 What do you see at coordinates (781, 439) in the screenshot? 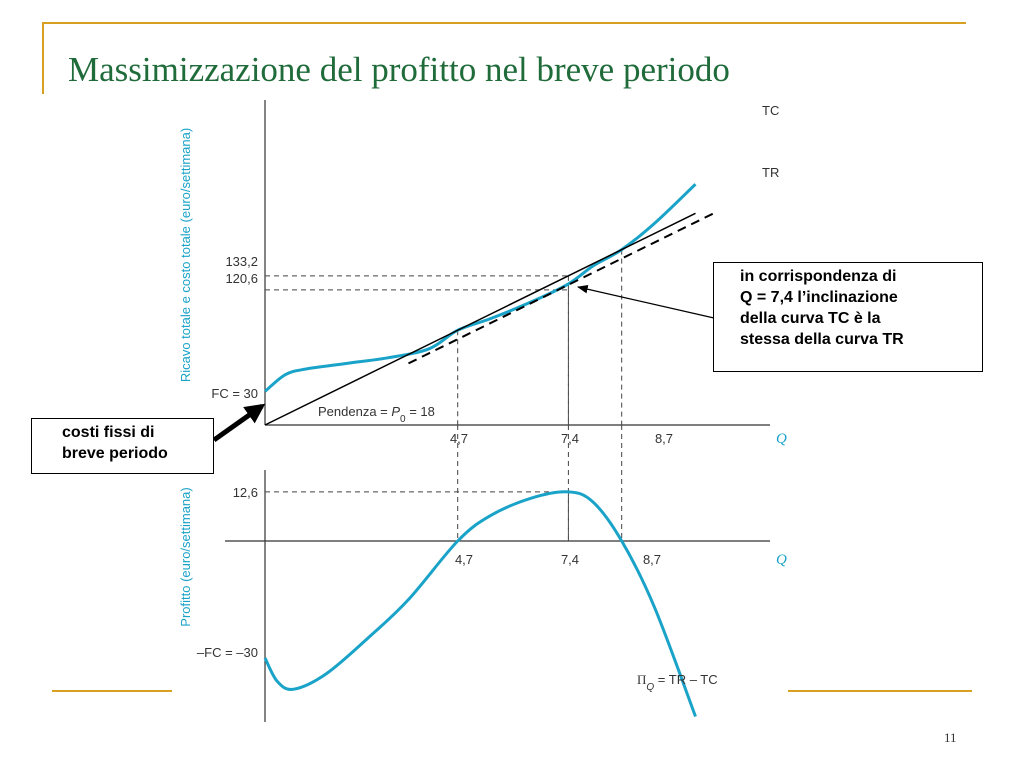
I see `top-x-axis-label: Q` at bounding box center [781, 439].